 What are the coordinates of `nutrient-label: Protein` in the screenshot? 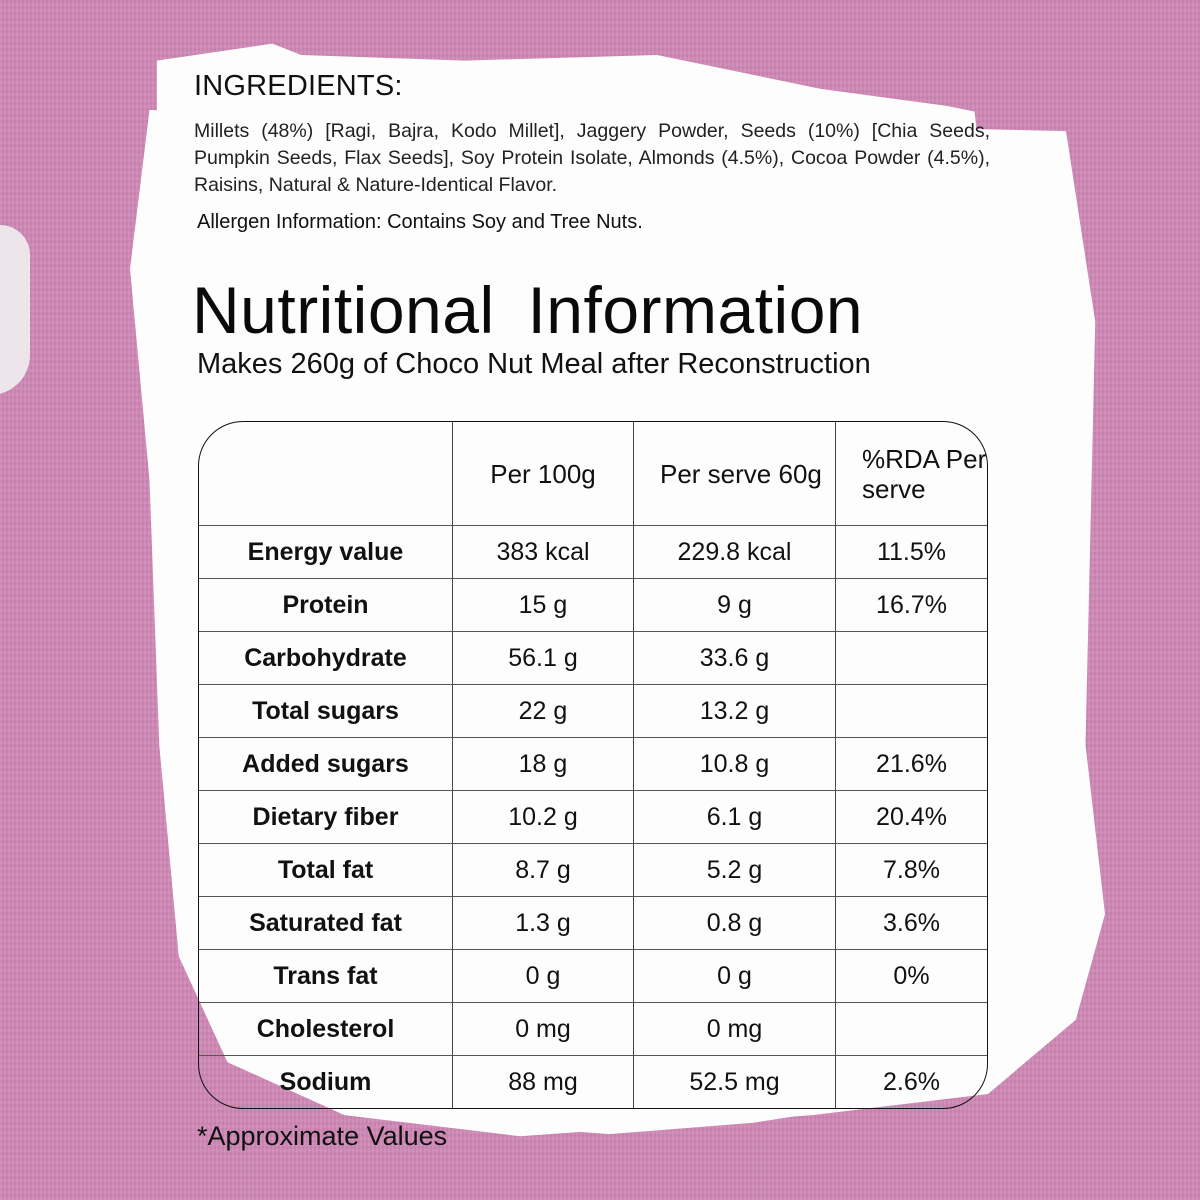 It's located at (326, 605).